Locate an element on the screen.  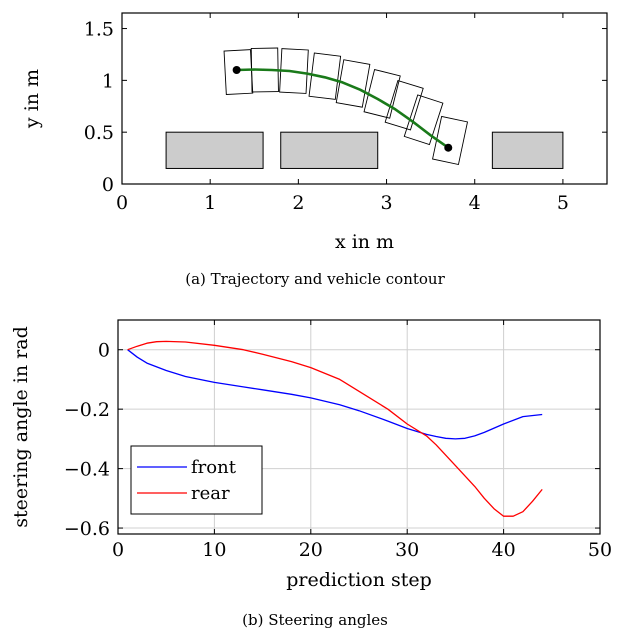
x-tick-label: 3 is located at coordinates (386, 203).